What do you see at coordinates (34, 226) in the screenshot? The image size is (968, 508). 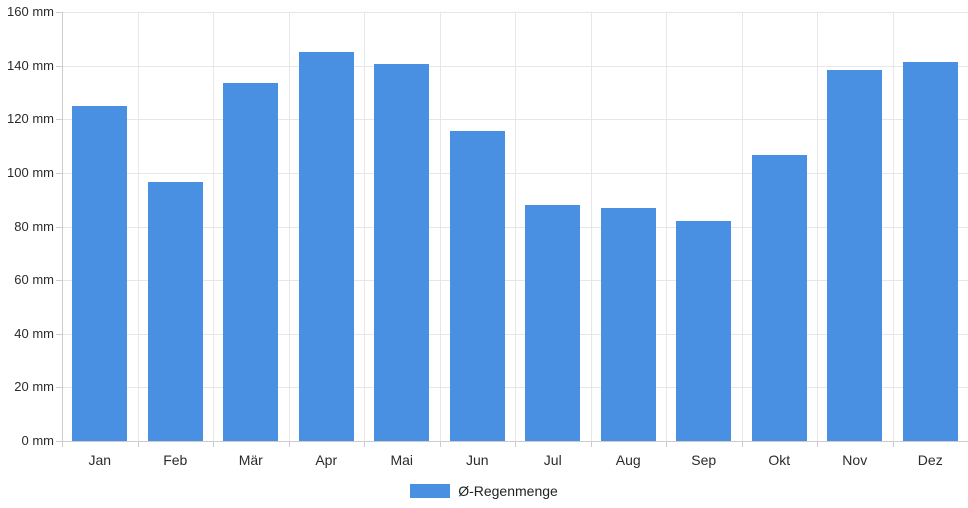 I see `y-axis-tick-label: 80 mm` at bounding box center [34, 226].